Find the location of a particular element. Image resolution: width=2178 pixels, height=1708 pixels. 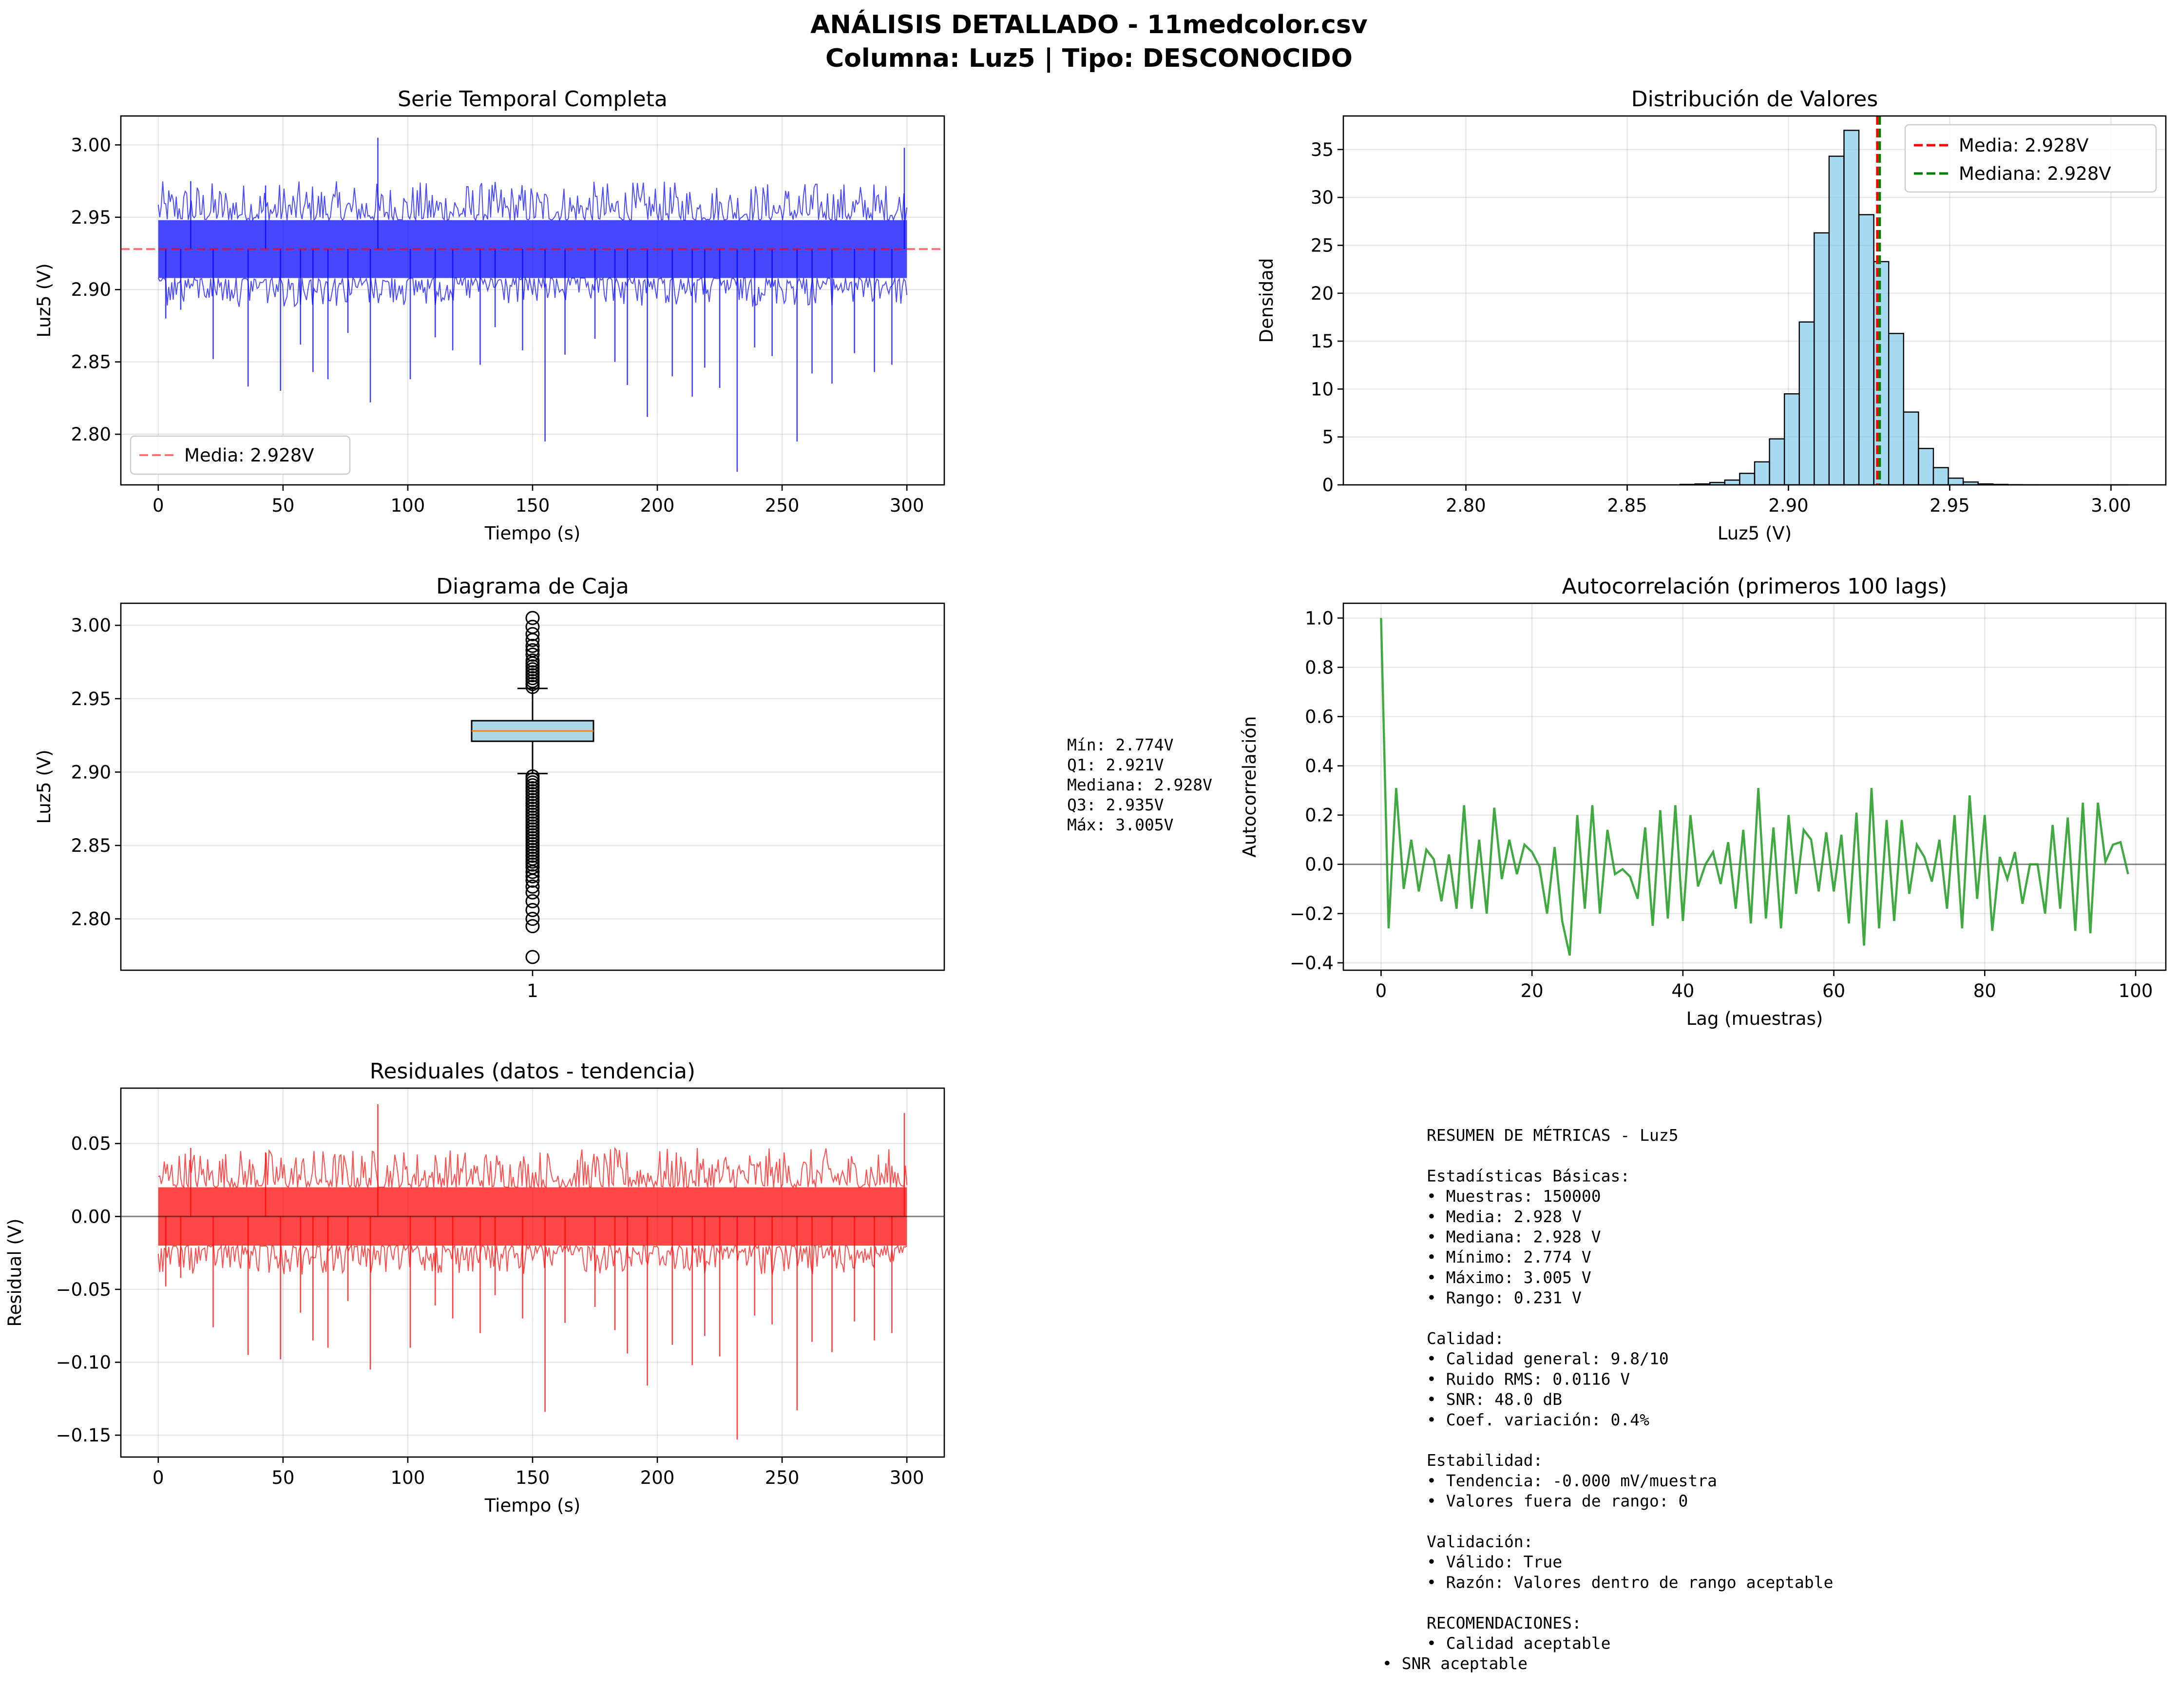

box-stats-line: Máx: 3.005V is located at coordinates (1120, 824).